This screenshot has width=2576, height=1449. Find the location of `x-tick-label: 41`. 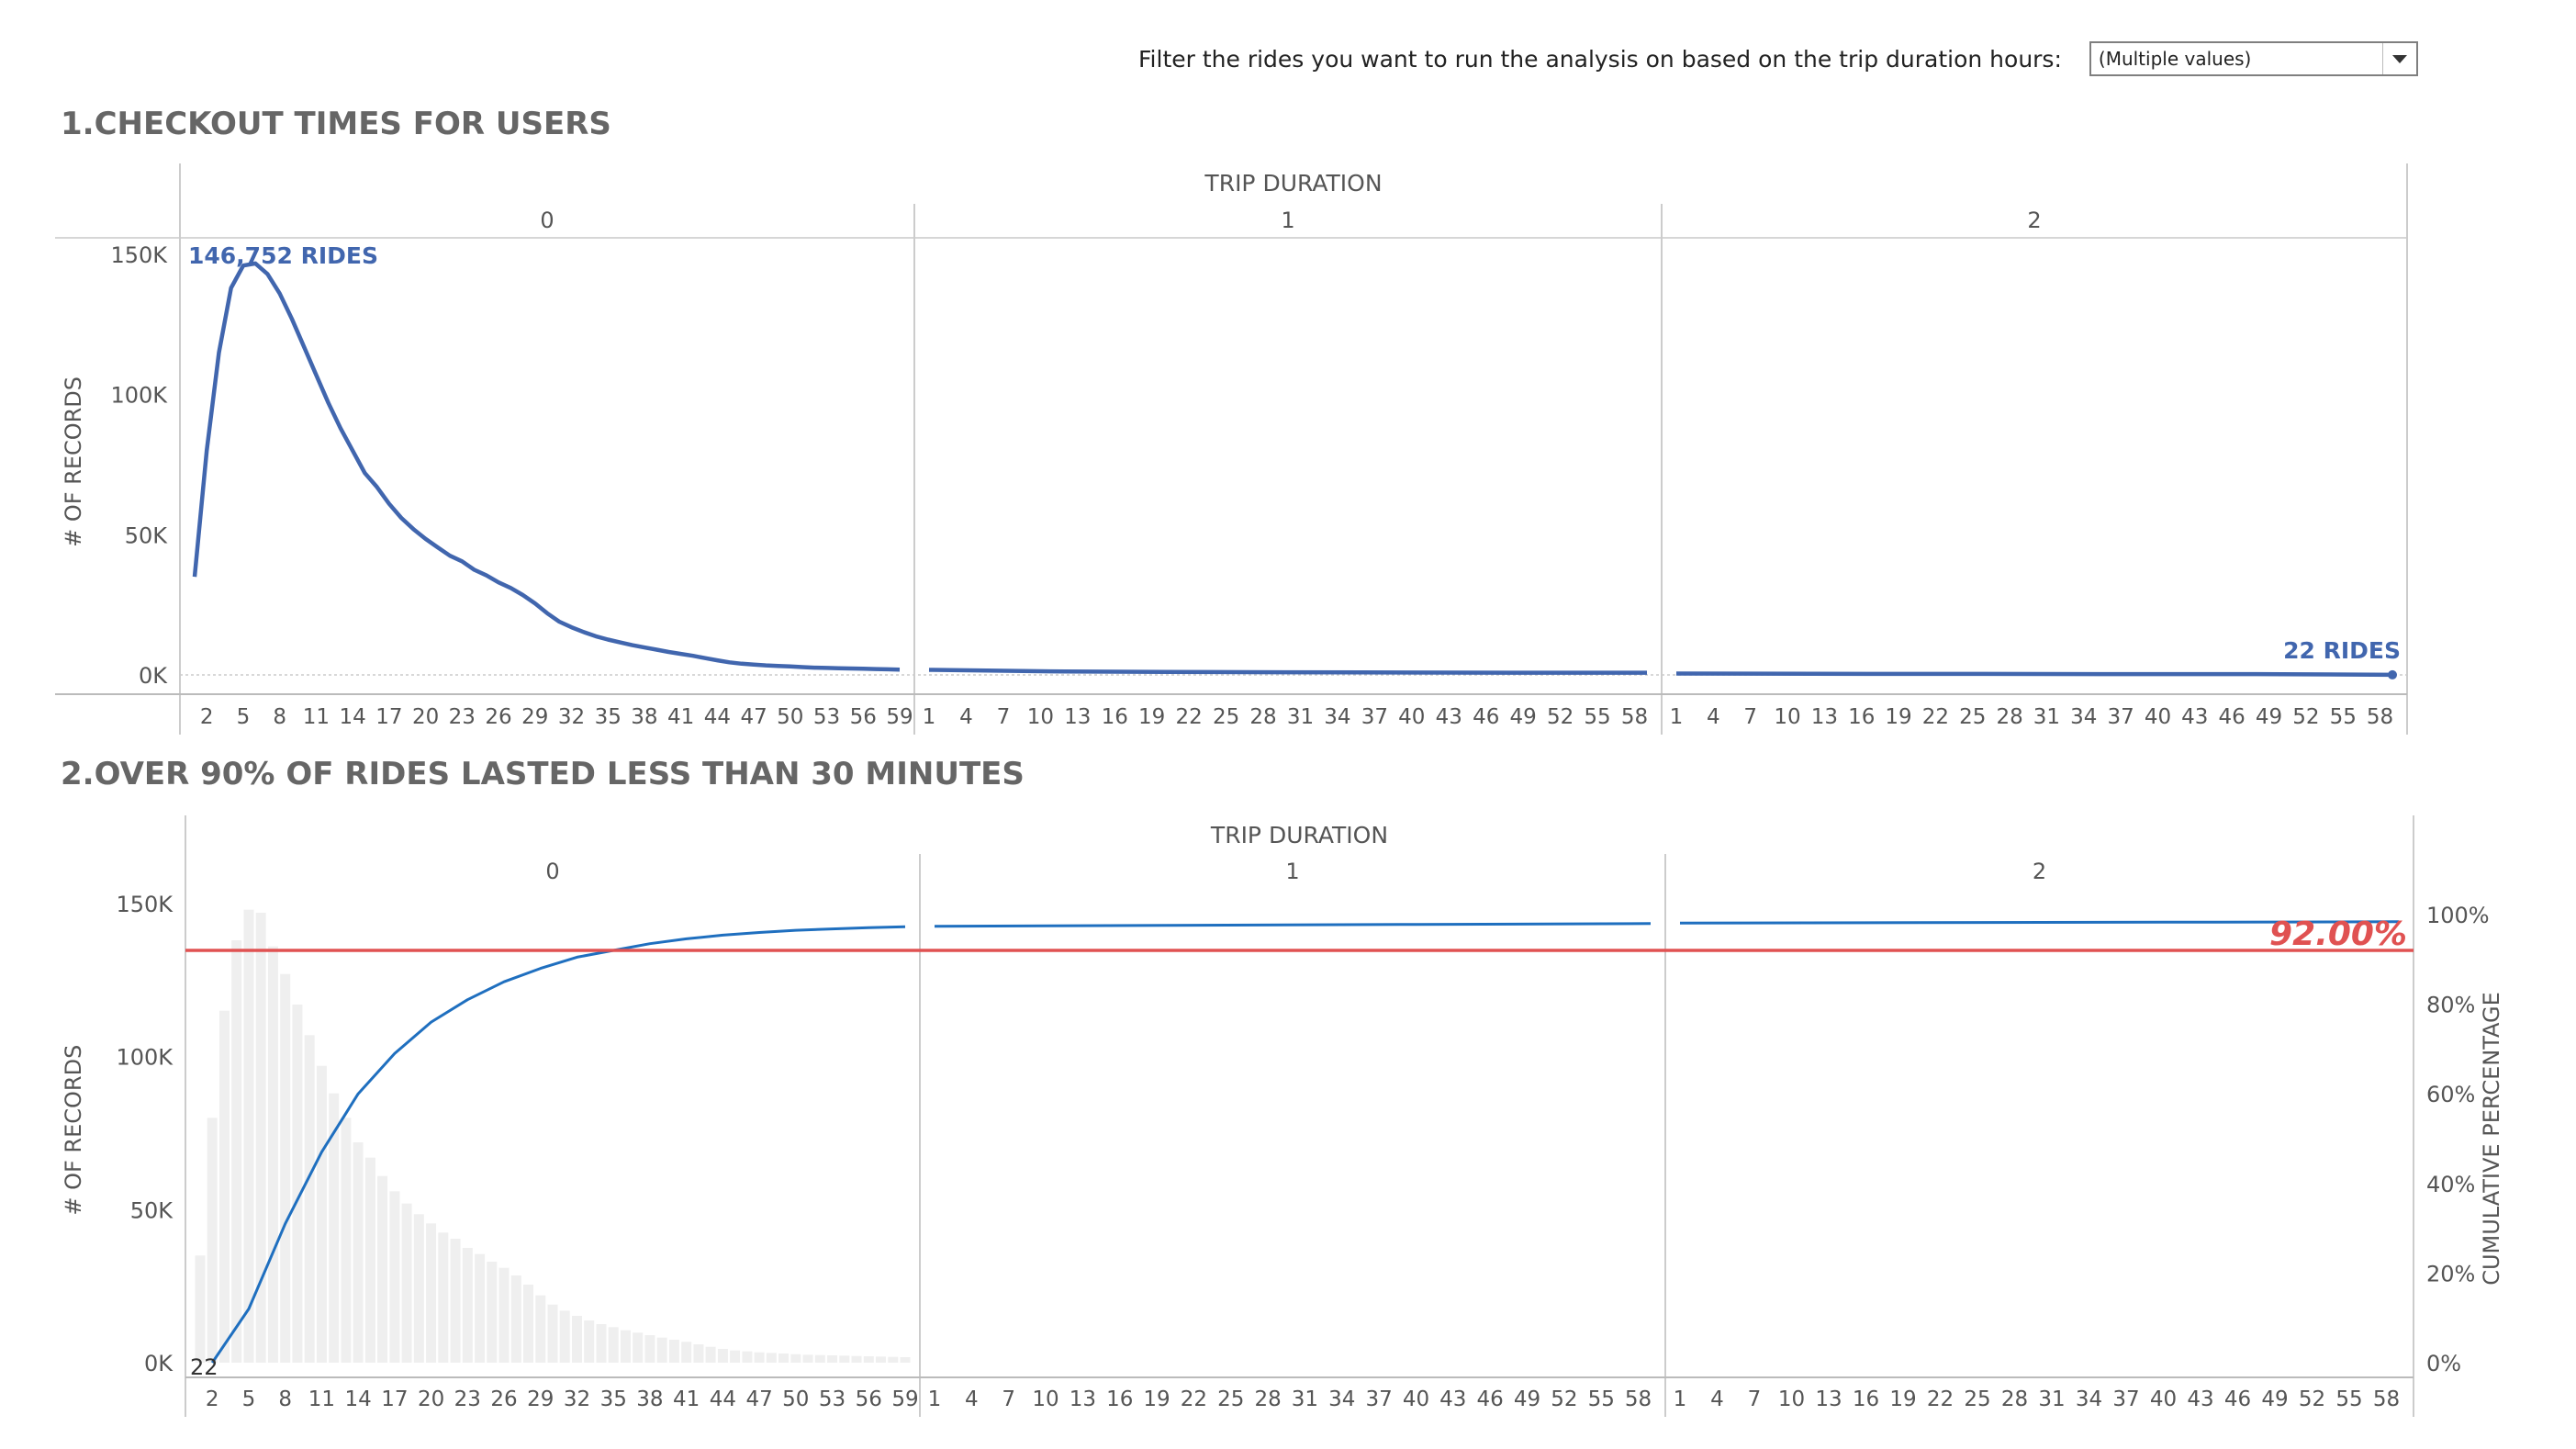

x-tick-label: 41 is located at coordinates (680, 717).